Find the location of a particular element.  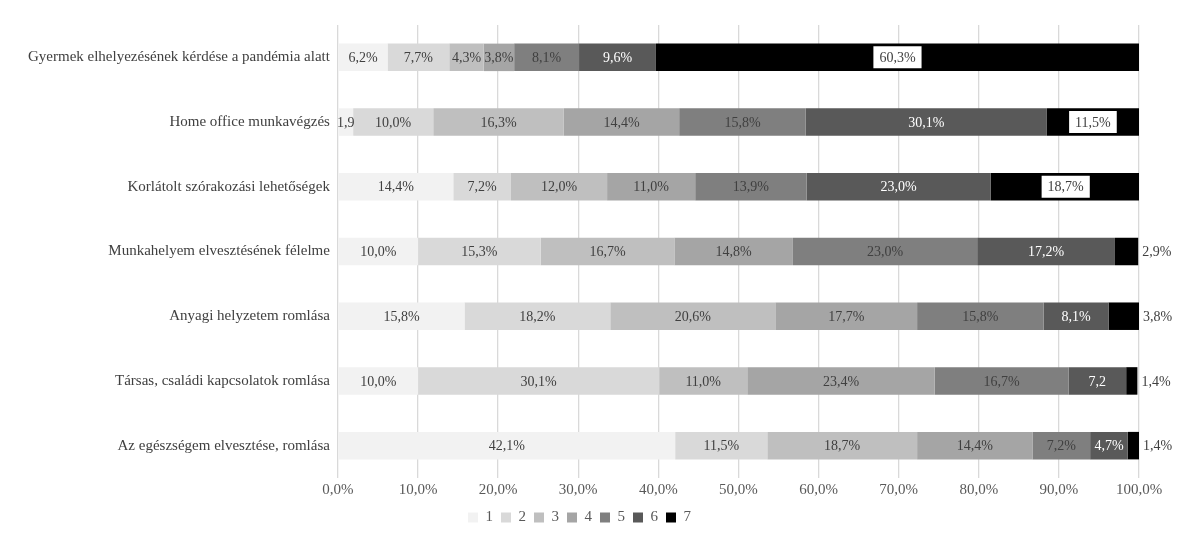

data-label: 13,9% is located at coordinates (751, 187).